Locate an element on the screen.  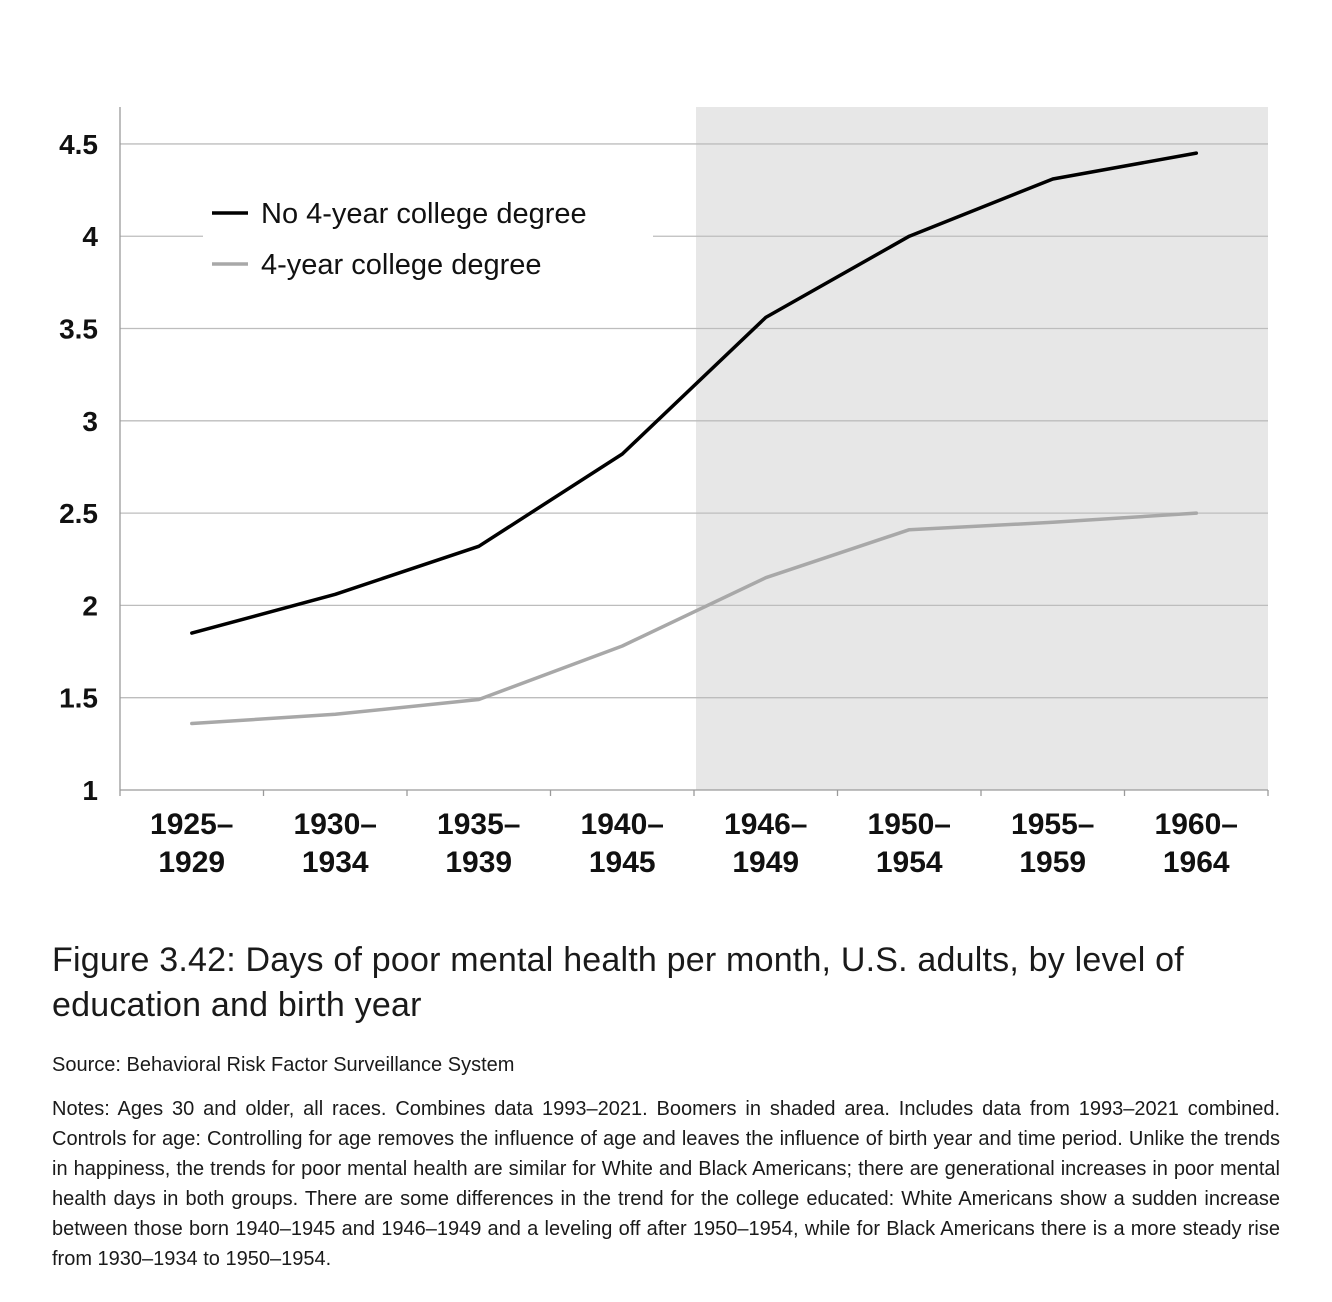
legend-background is located at coordinates (428, 236).